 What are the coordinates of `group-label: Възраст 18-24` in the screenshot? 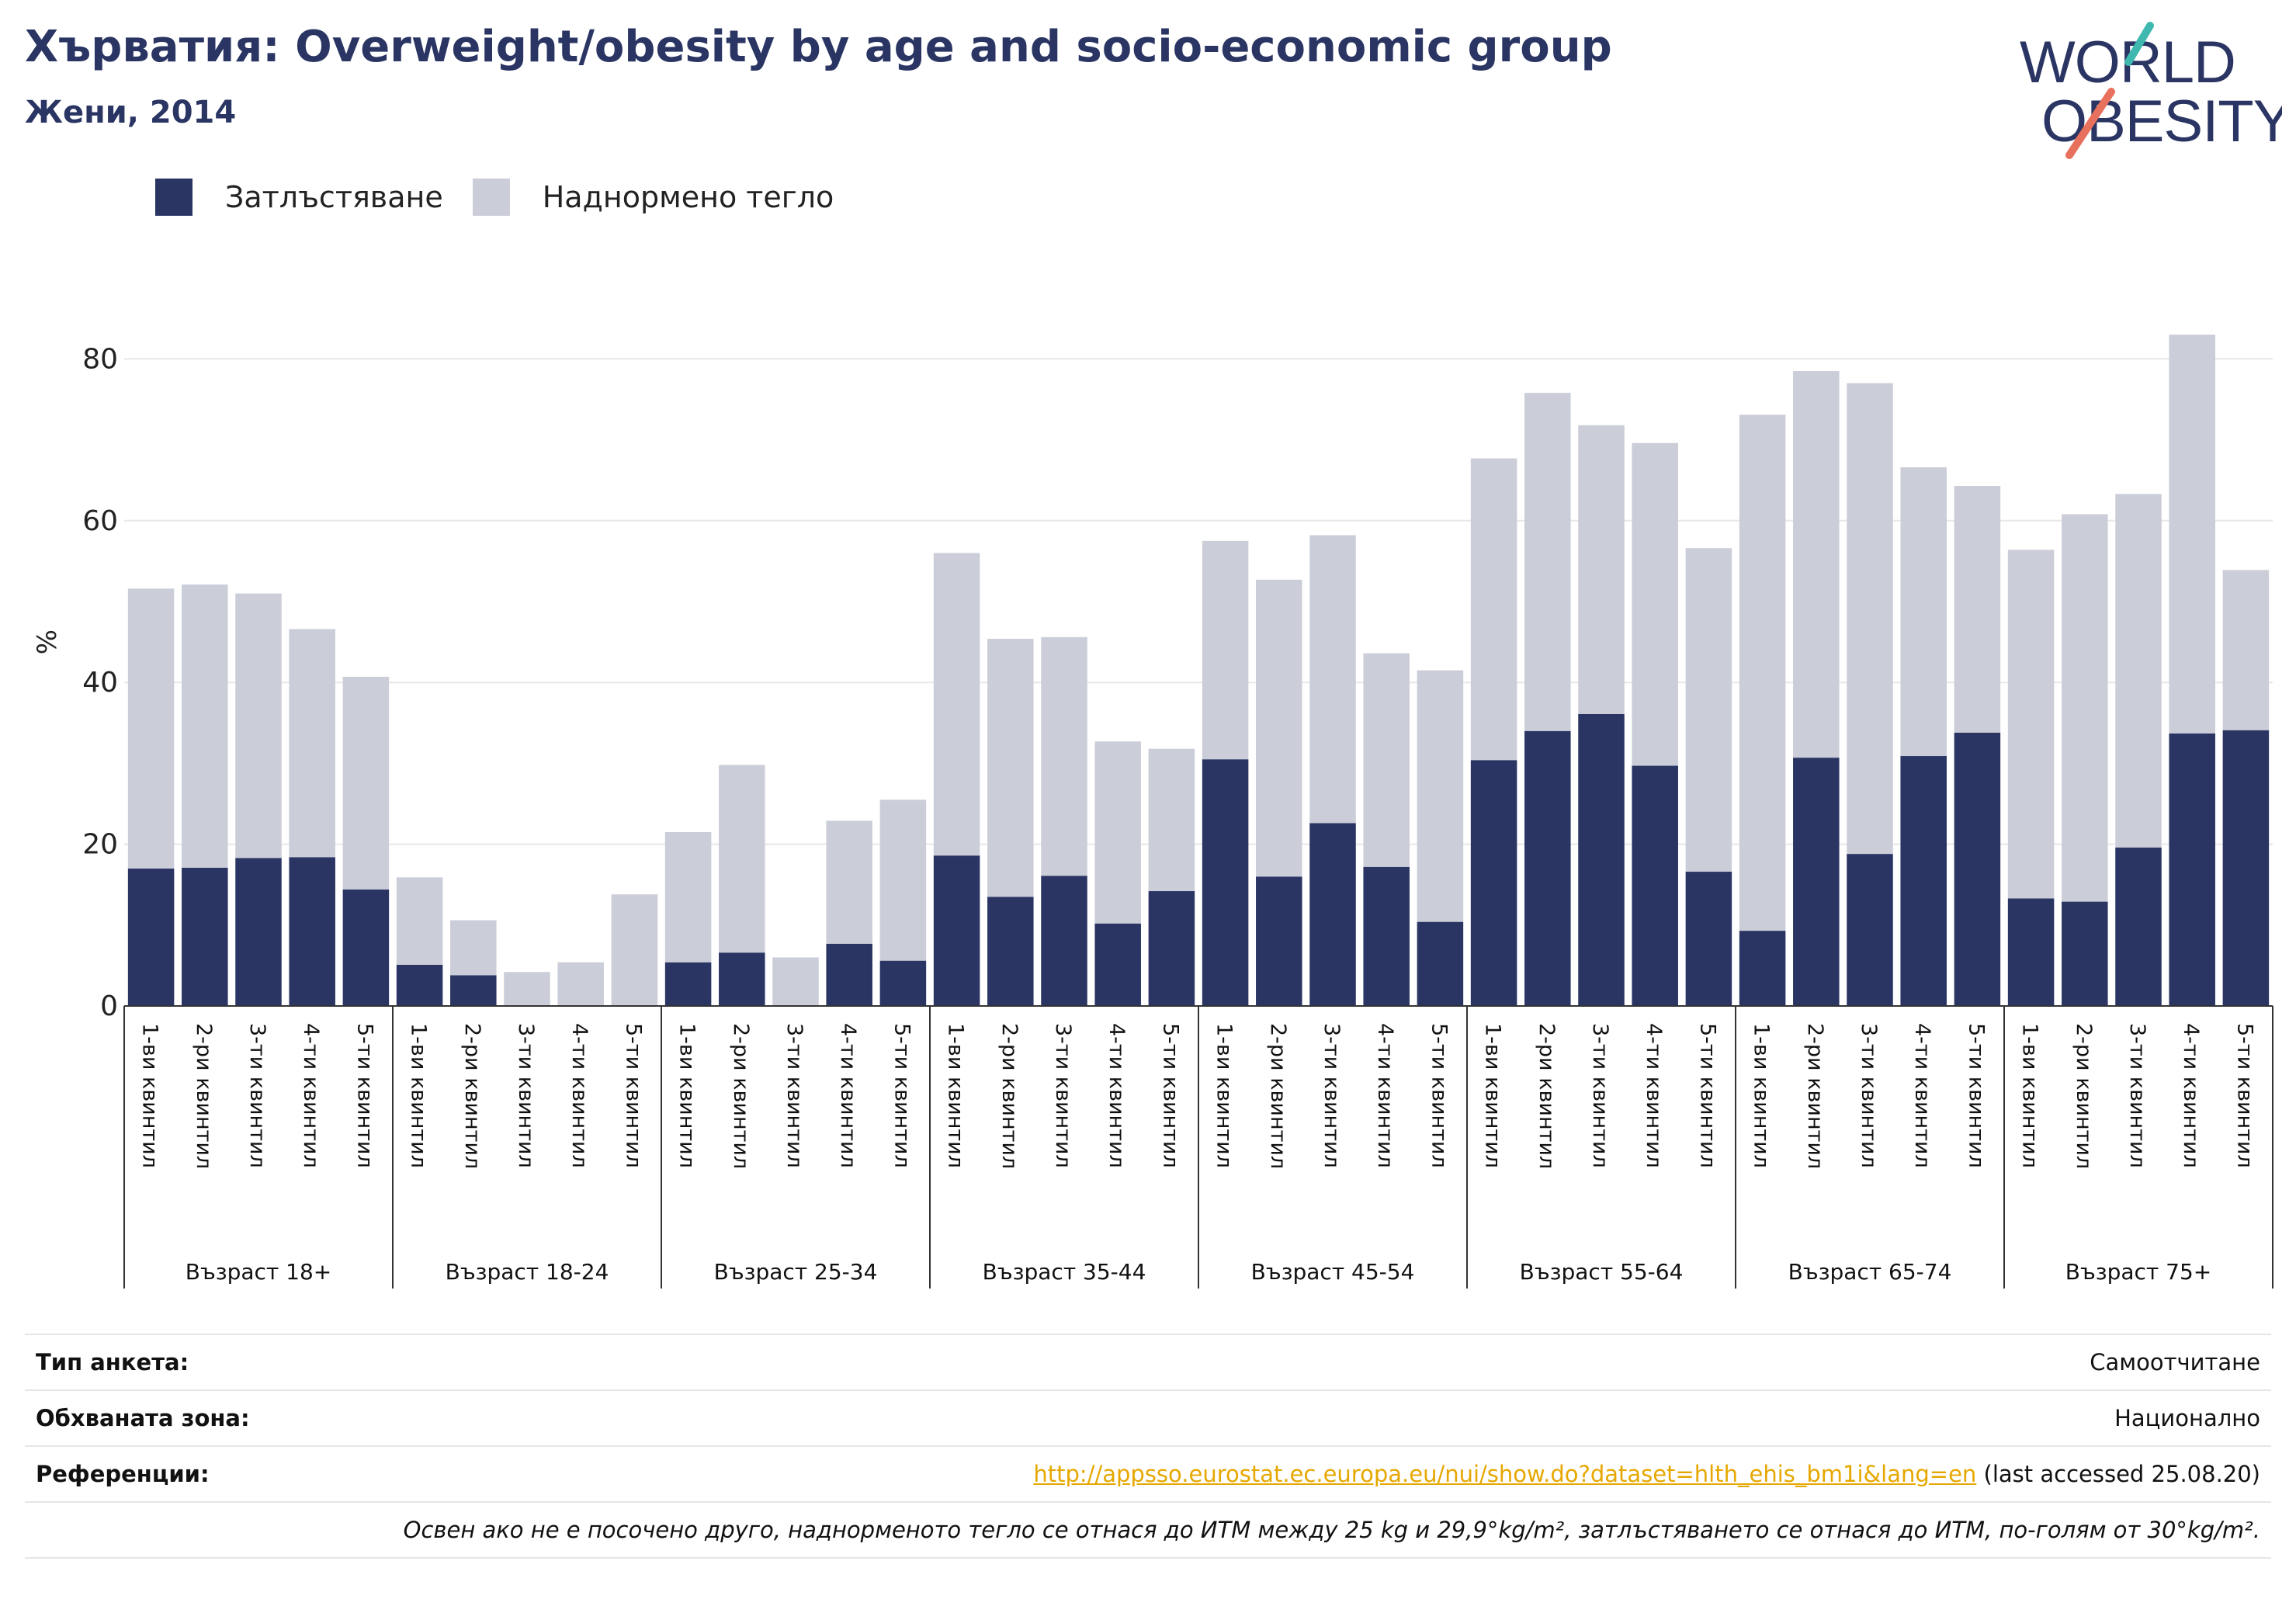 It's located at (527, 1272).